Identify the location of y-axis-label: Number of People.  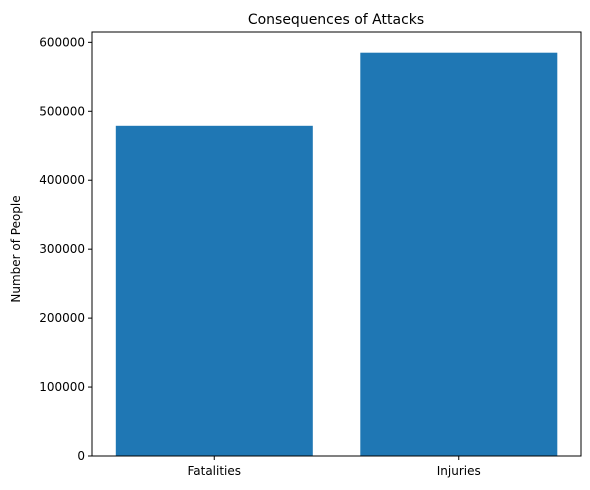
(16, 248).